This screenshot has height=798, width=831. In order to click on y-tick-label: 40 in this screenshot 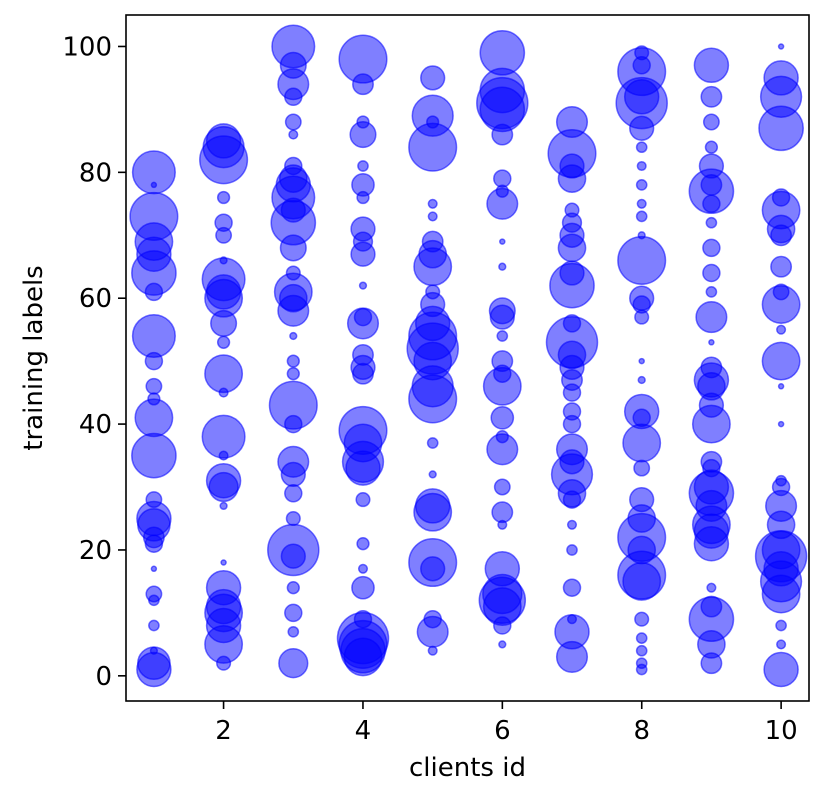, I will do `click(95, 425)`.